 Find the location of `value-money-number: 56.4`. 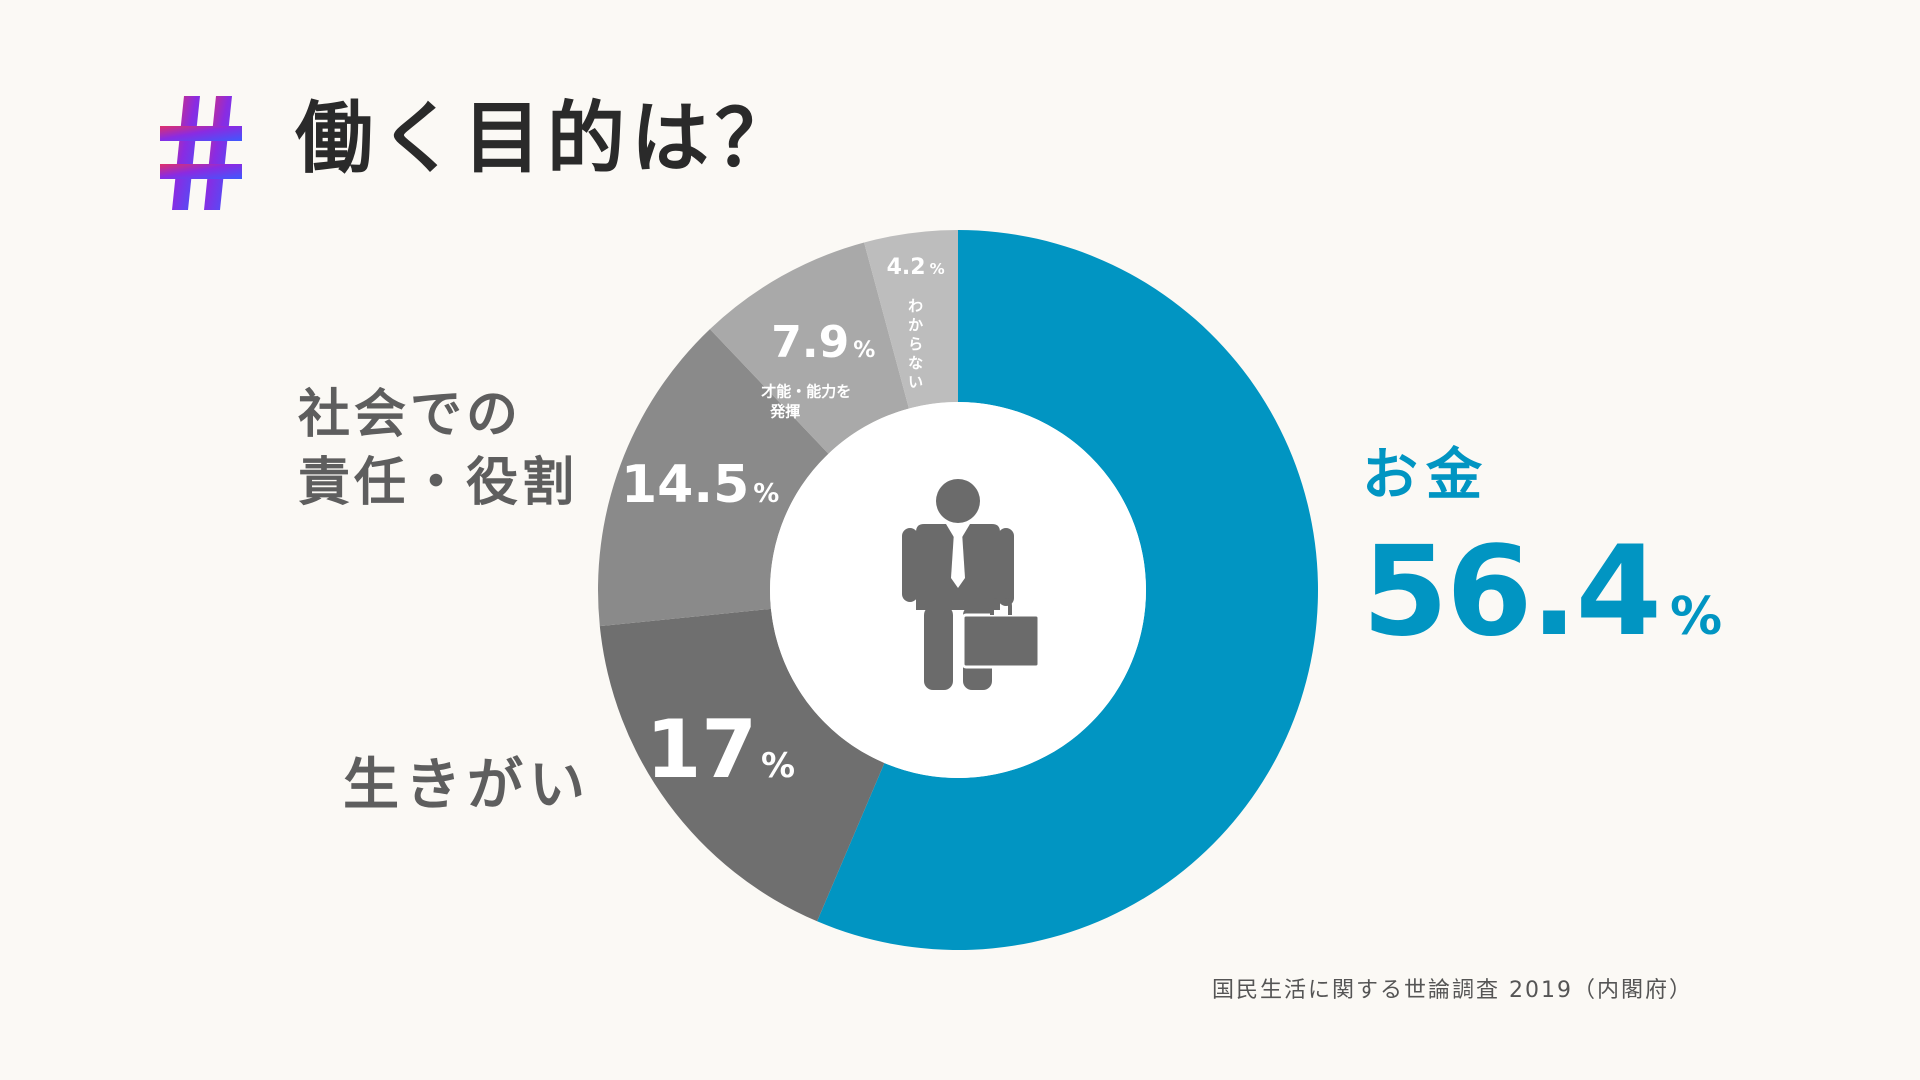

value-money-number: 56.4 is located at coordinates (1512, 592).